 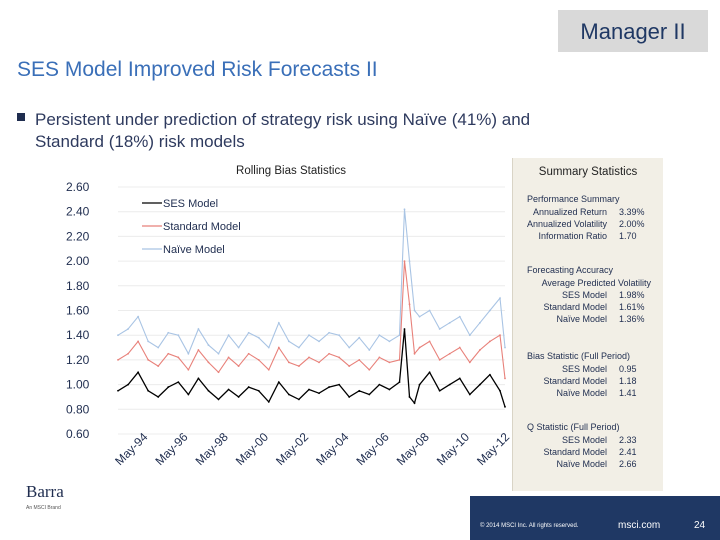 What do you see at coordinates (639, 525) in the screenshot?
I see `footer-site-link: msci.com` at bounding box center [639, 525].